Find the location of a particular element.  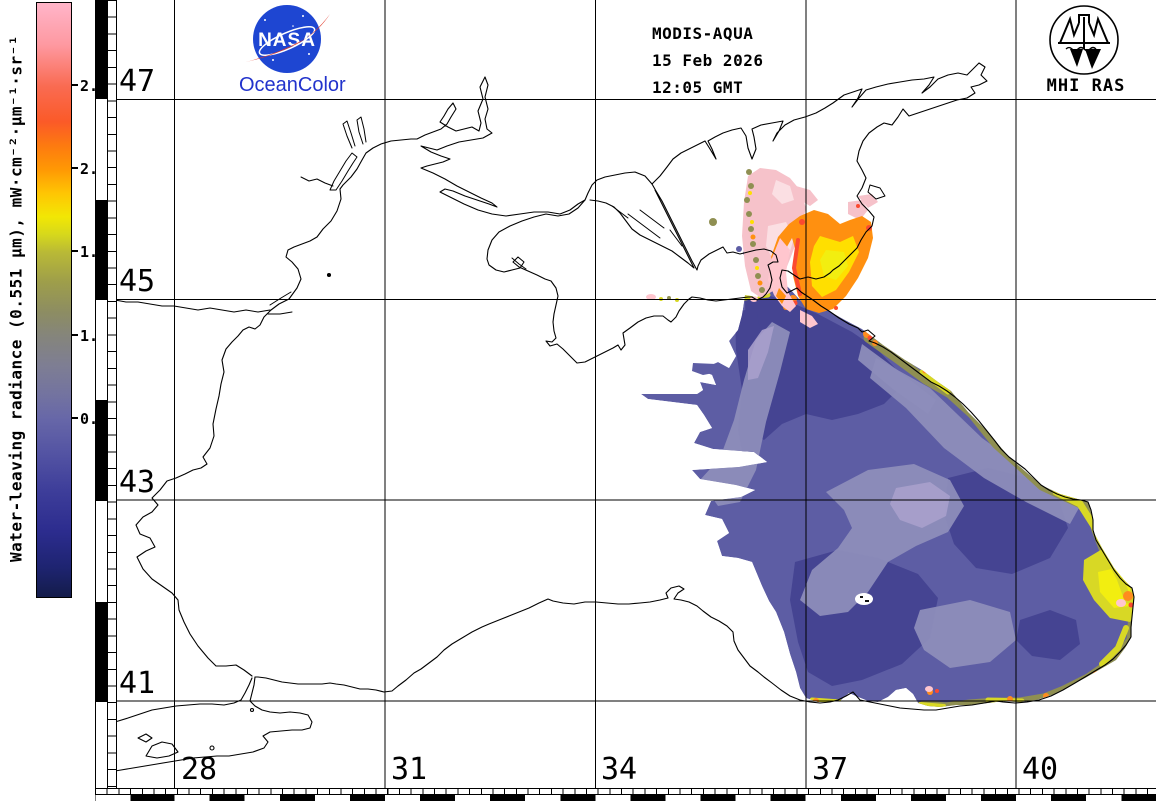

longitude-degree-blocks is located at coordinates (625, 798).